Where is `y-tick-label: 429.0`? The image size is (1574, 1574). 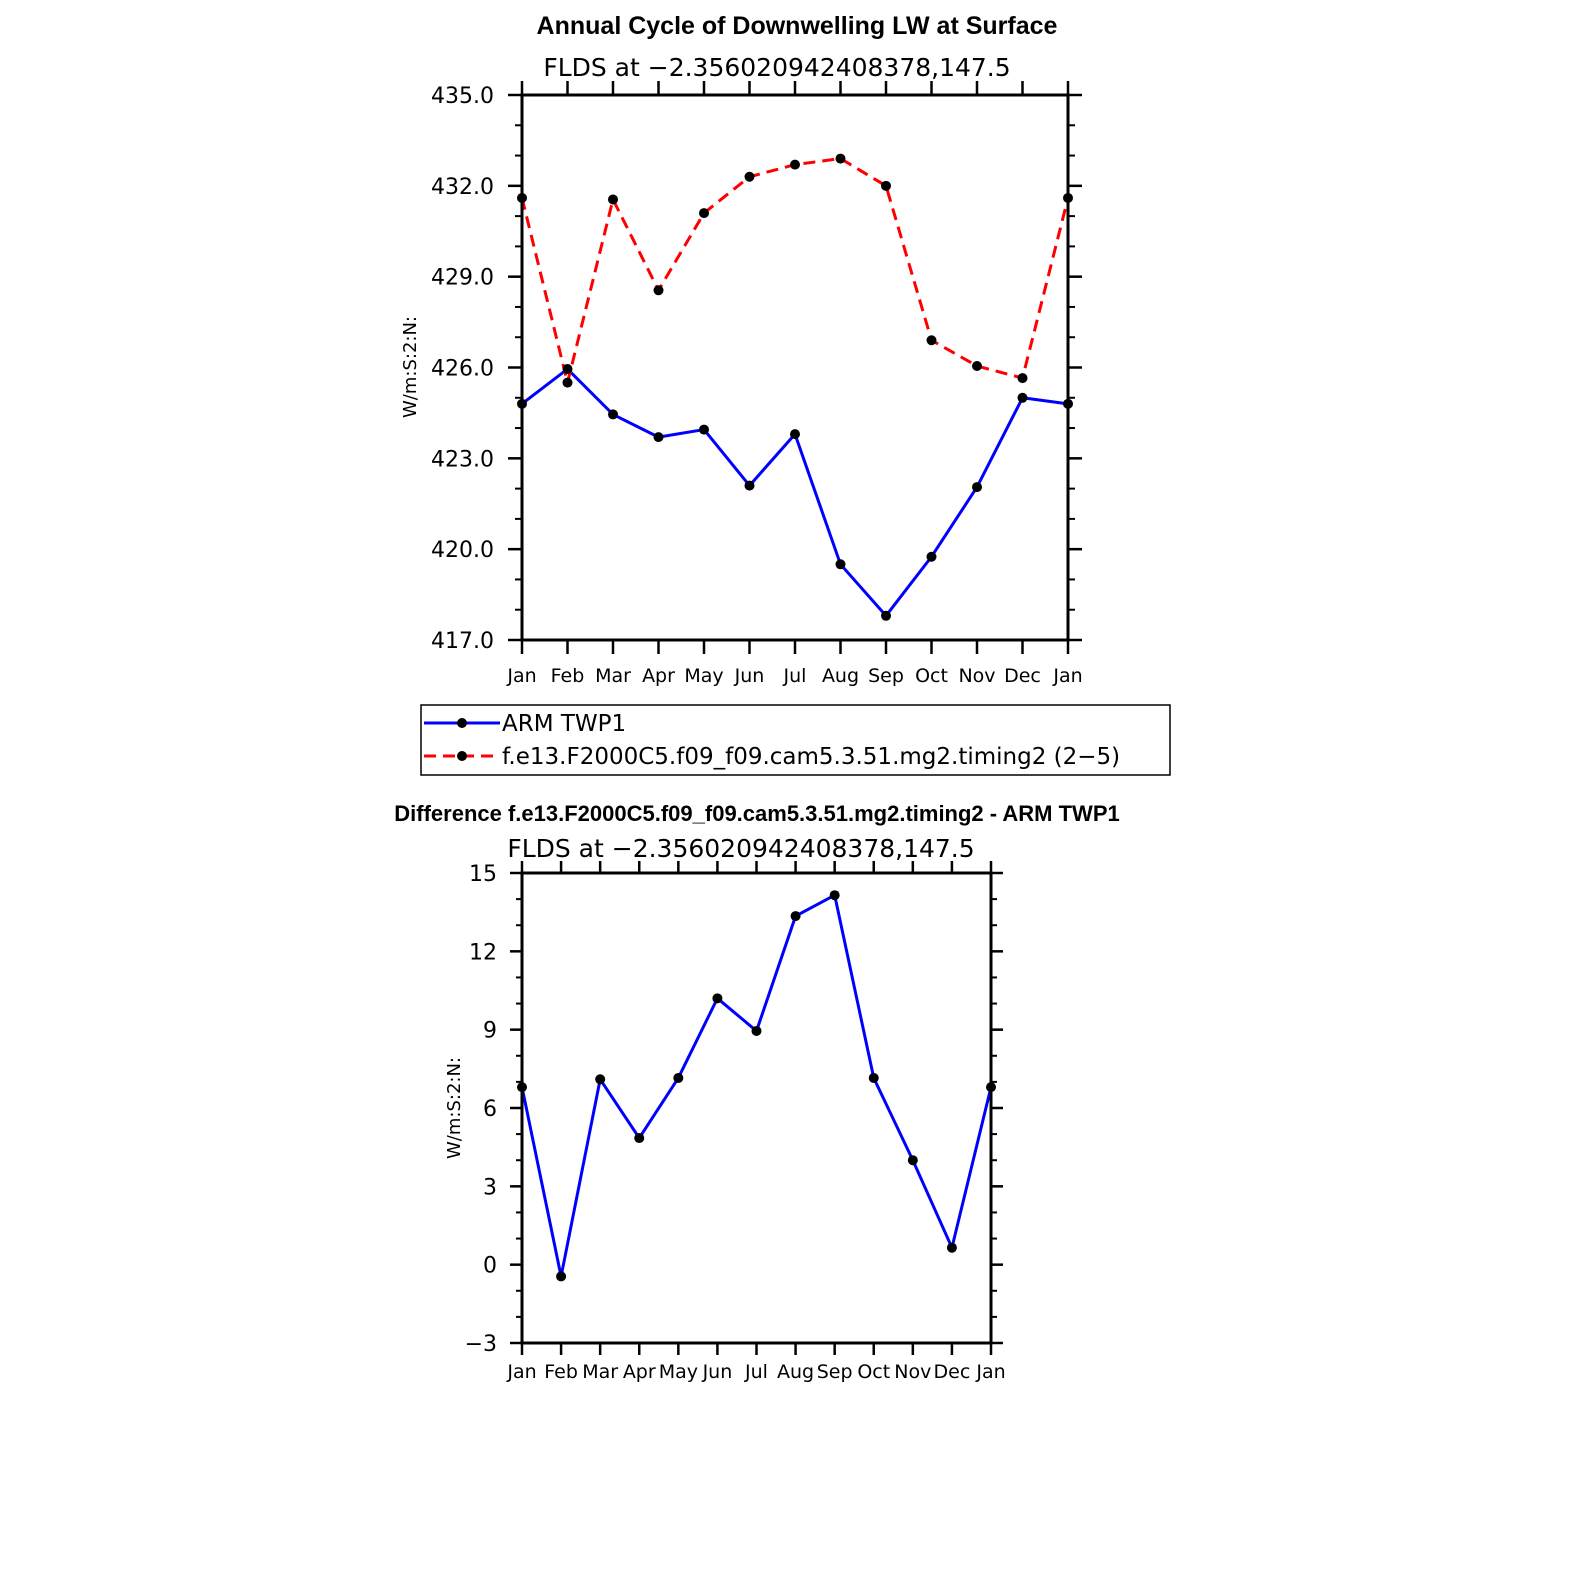
y-tick-label: 429.0 is located at coordinates (462, 278).